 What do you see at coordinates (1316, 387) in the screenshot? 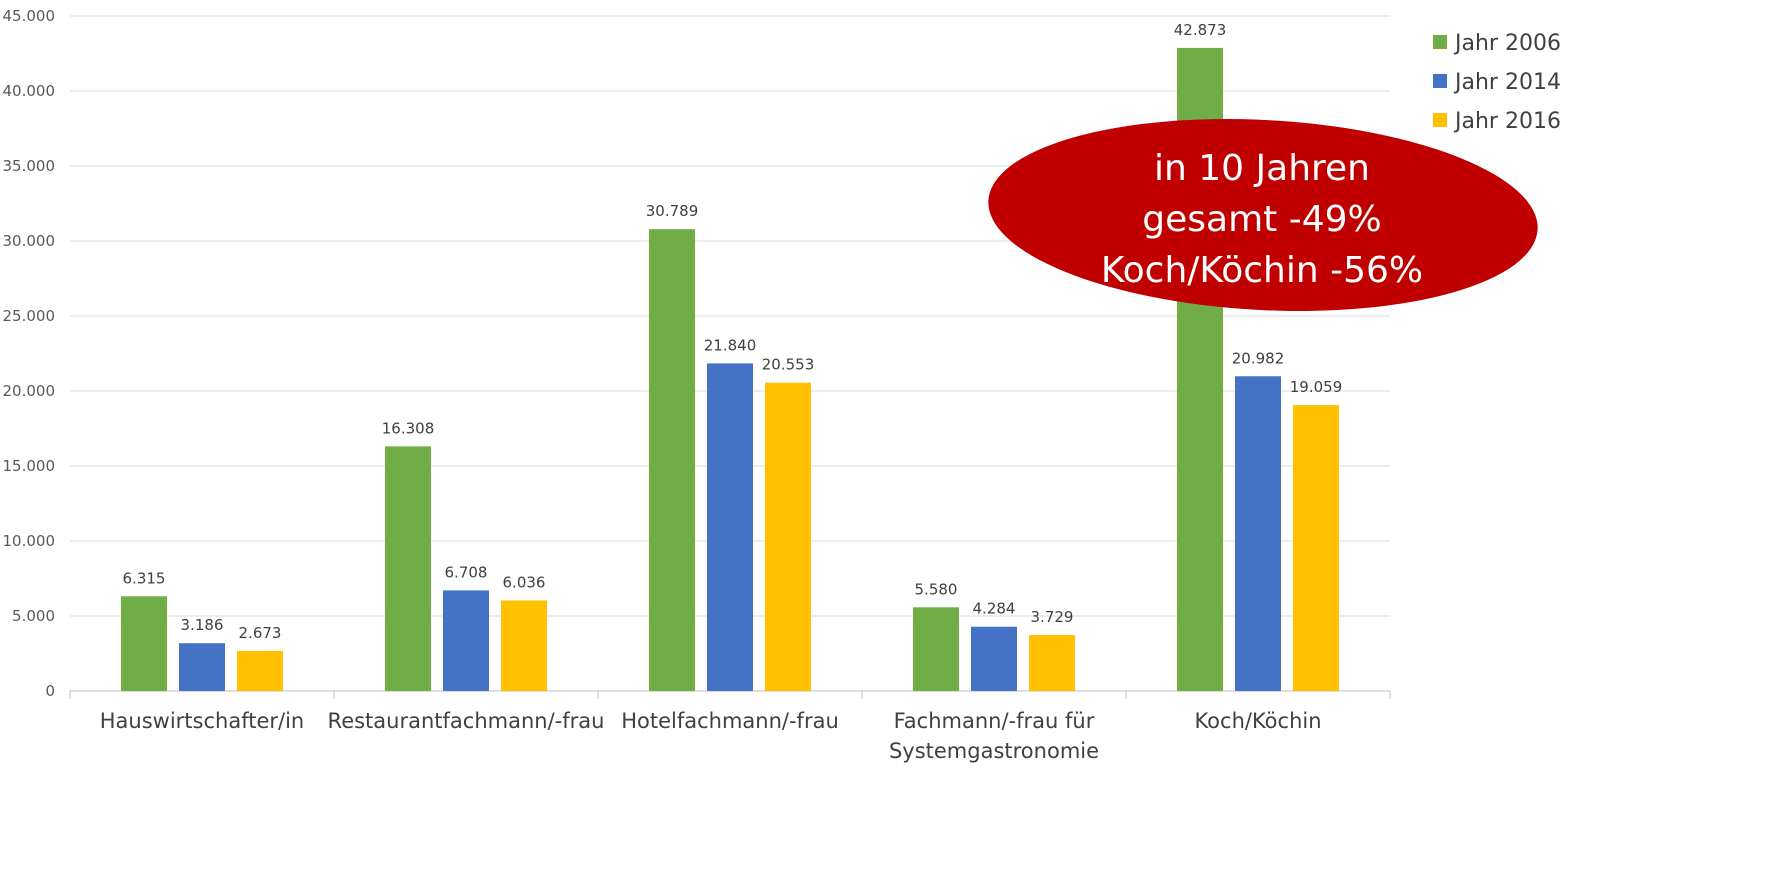
I see `data-label: 19.059` at bounding box center [1316, 387].